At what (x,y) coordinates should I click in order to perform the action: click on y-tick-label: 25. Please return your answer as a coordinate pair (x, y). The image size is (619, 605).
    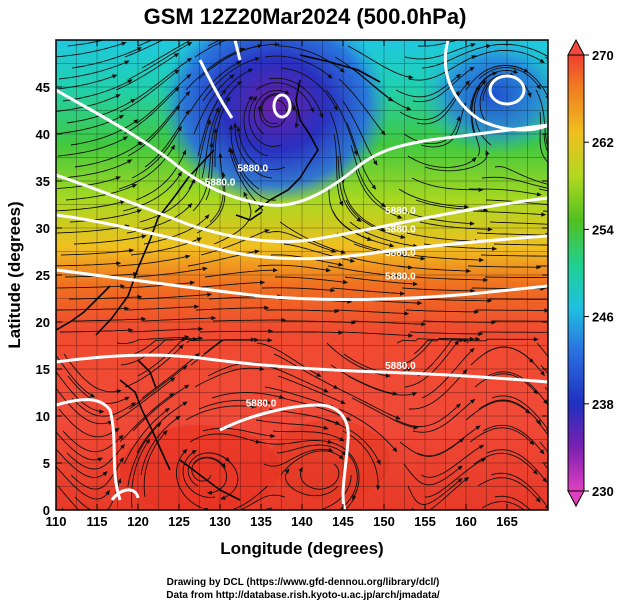
    Looking at the image, I should click on (43, 275).